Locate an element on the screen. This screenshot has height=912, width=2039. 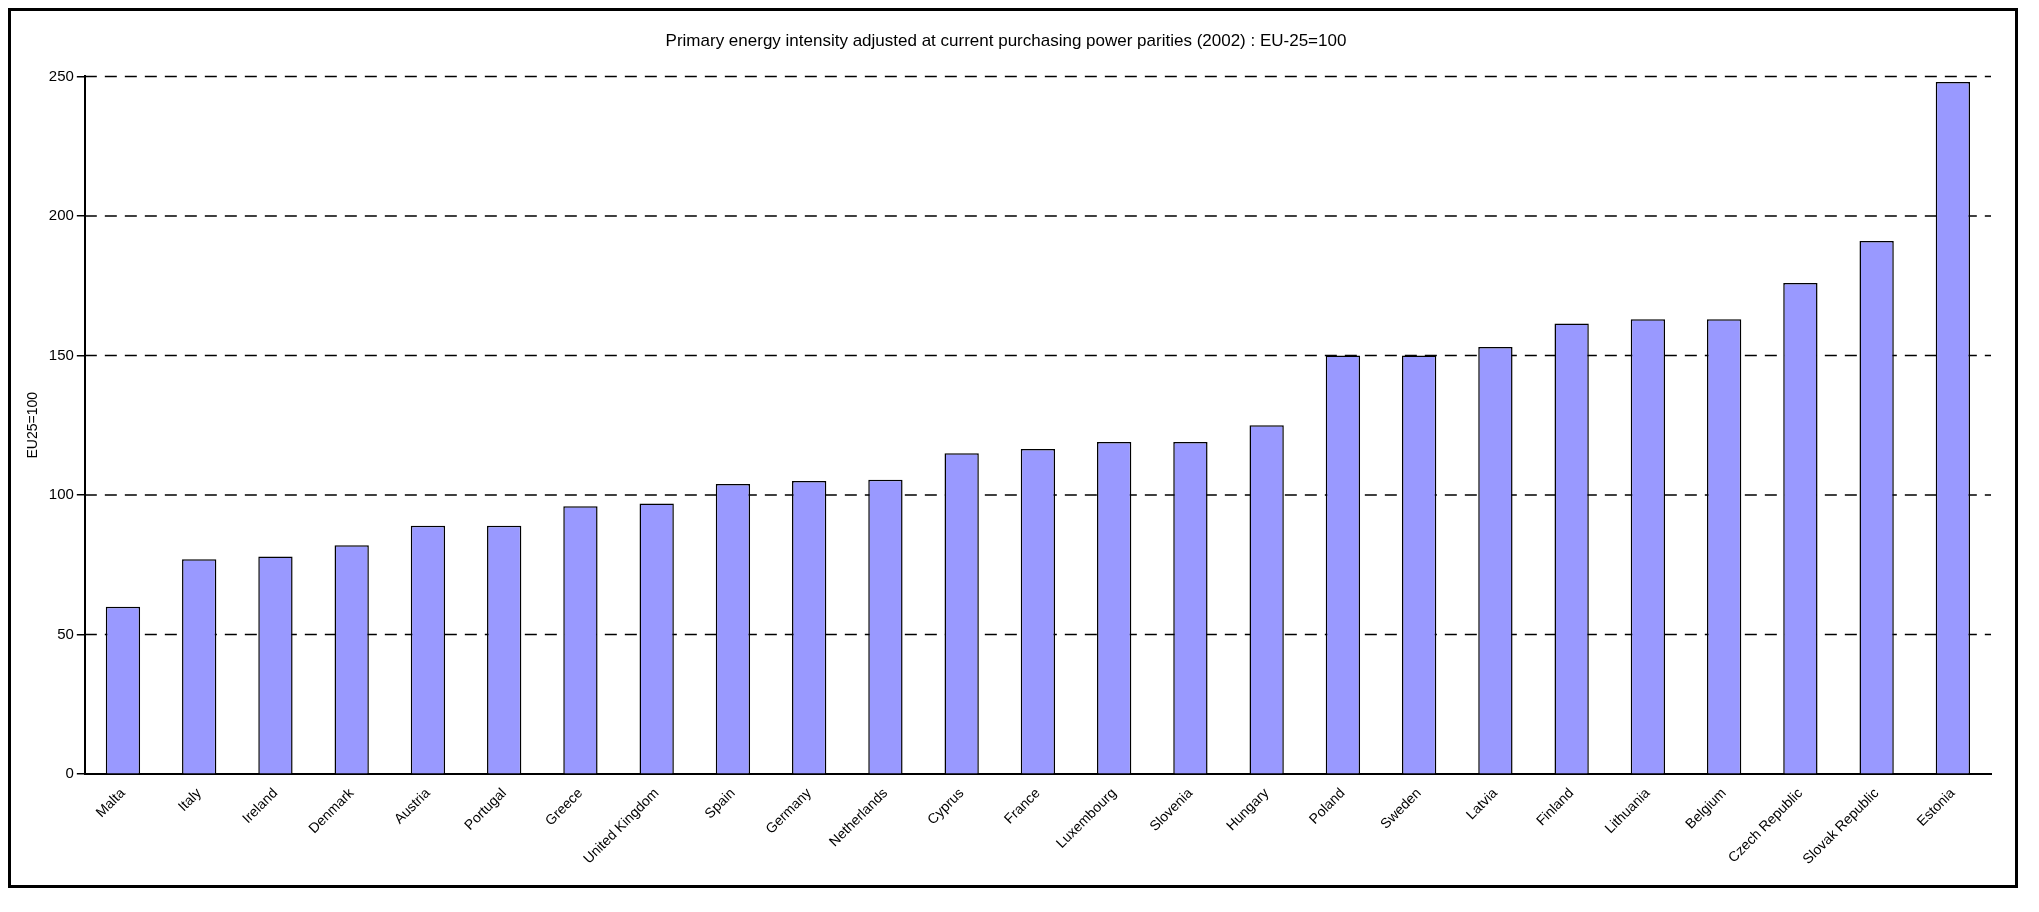
y-tick-label: 200 is located at coordinates (61, 215).